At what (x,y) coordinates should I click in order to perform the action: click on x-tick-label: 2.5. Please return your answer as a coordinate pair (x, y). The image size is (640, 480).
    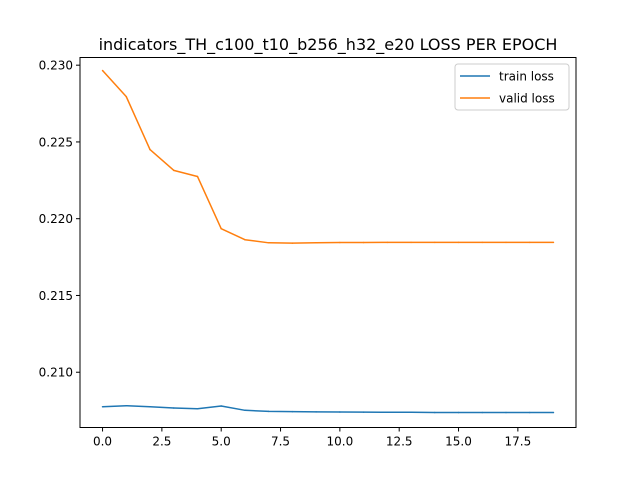
    Looking at the image, I should click on (161, 442).